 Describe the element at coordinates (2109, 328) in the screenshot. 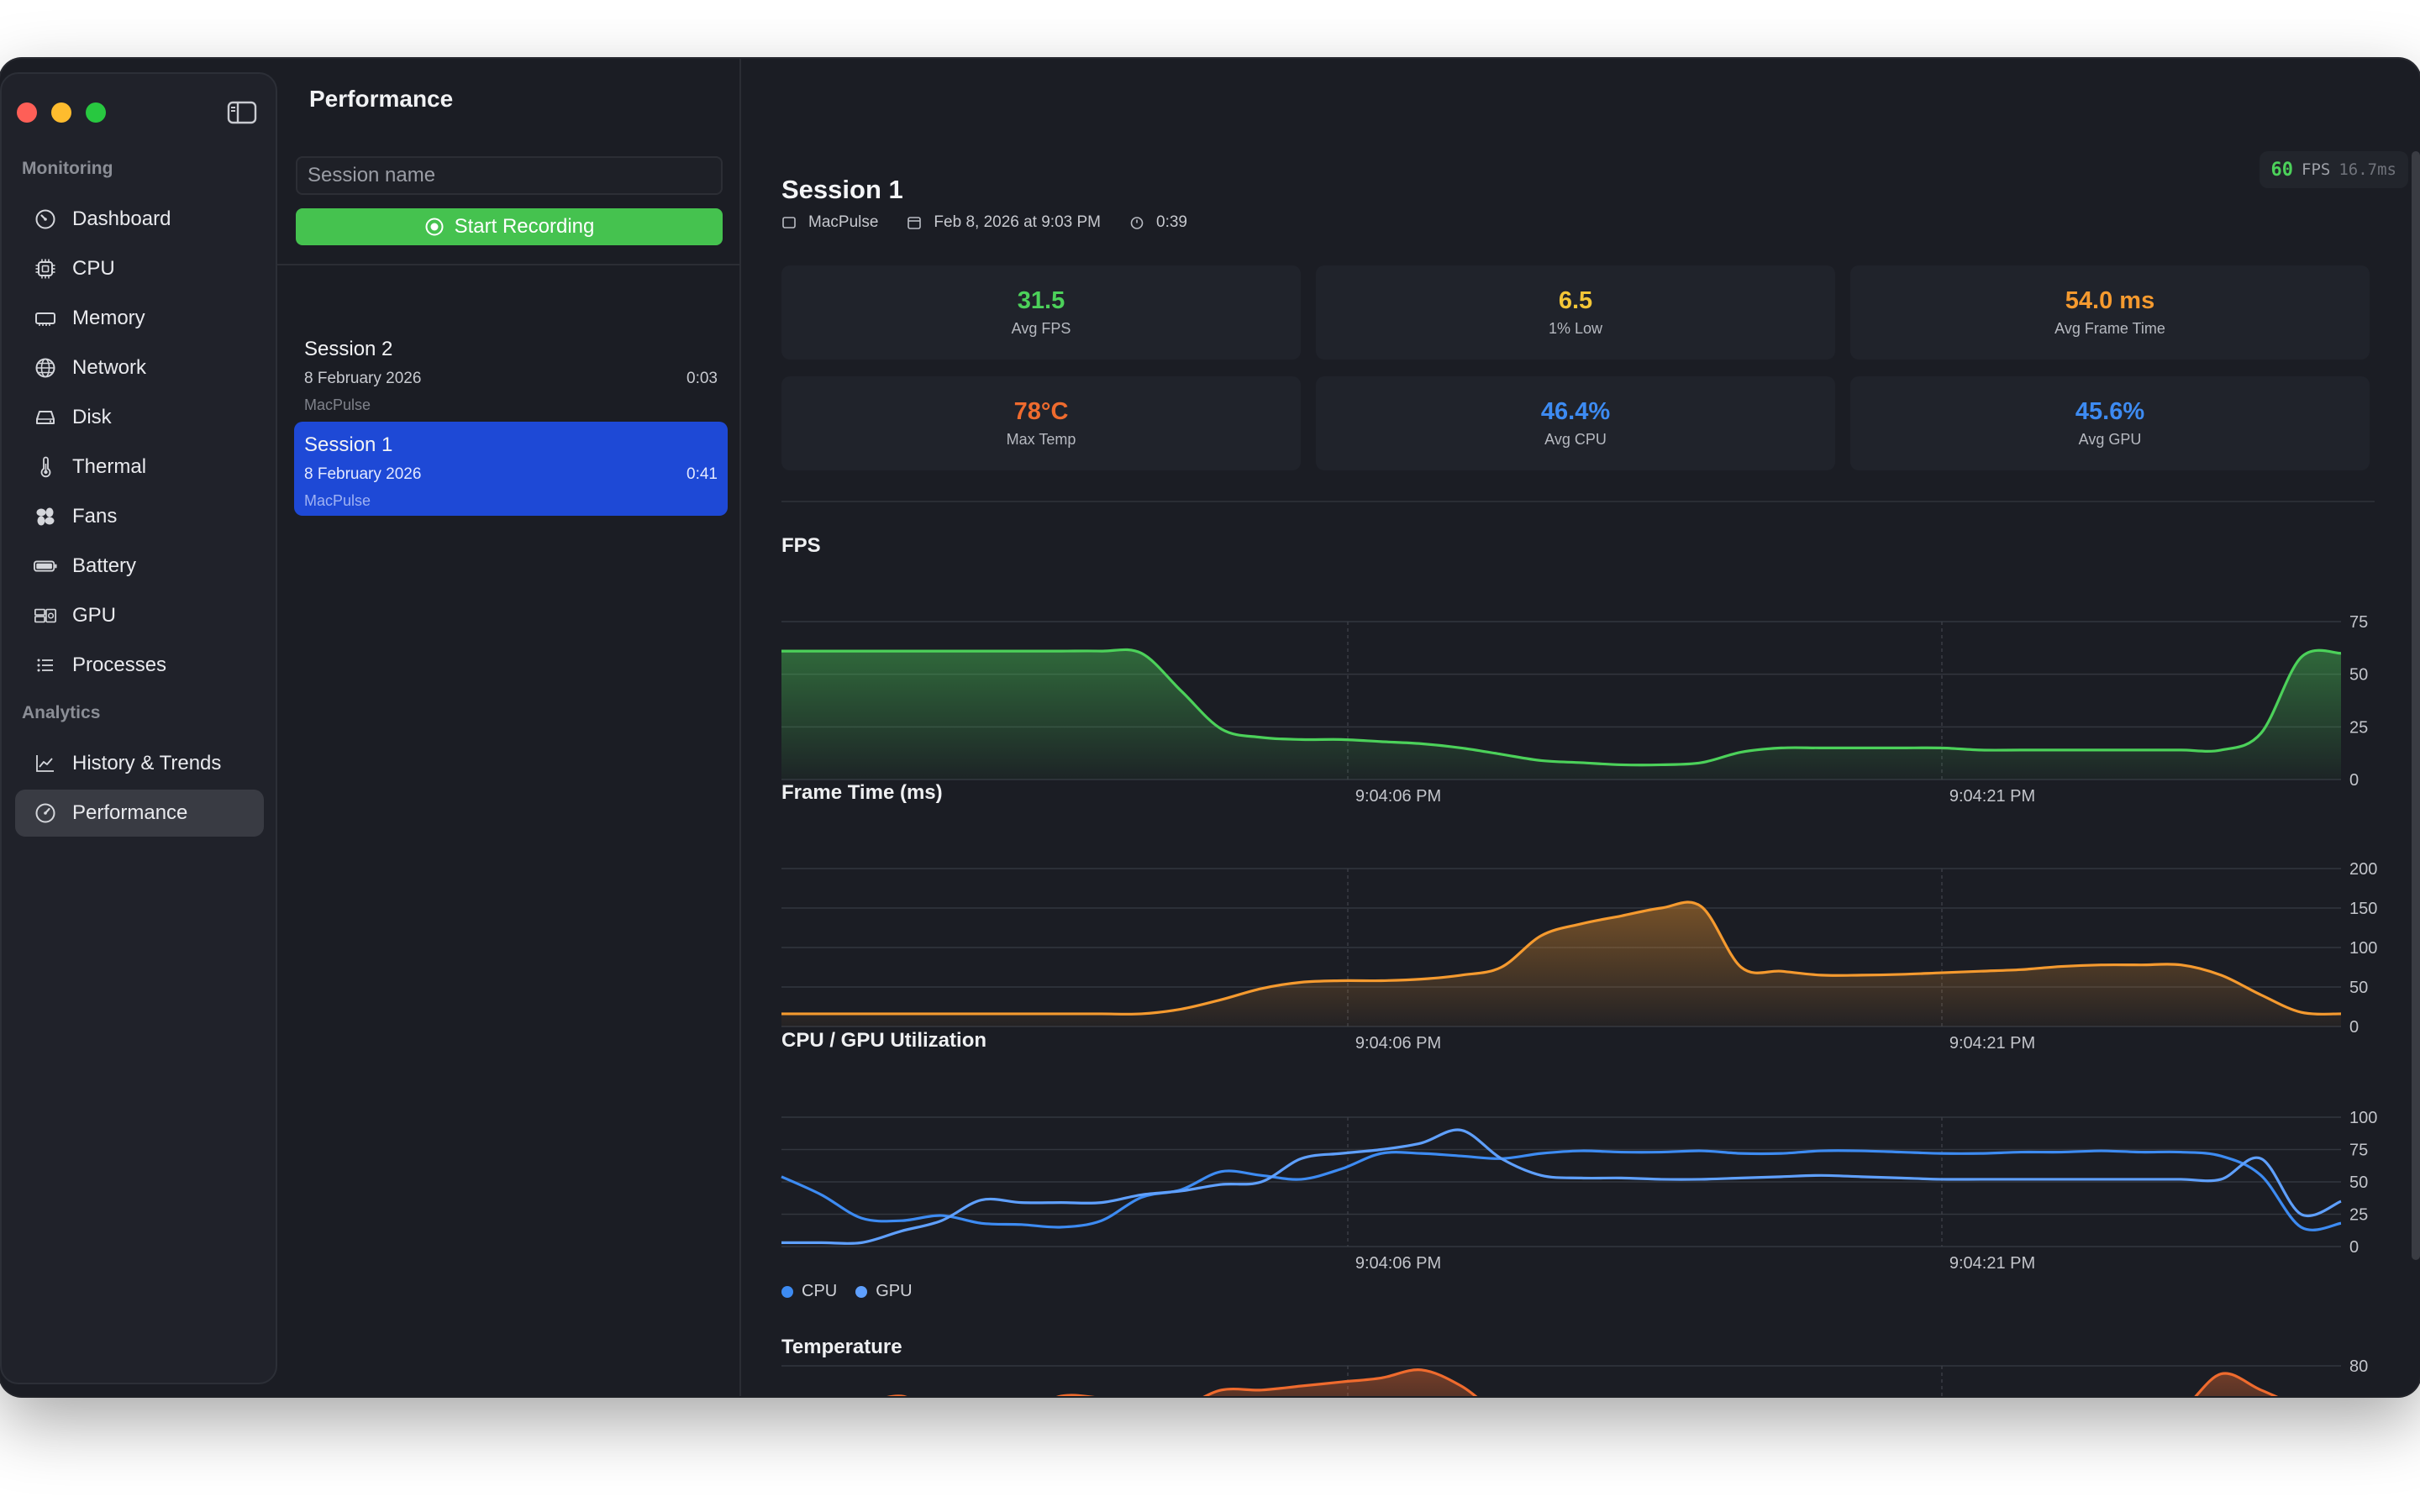

I see `stat-label: Avg Frame Time` at that location.